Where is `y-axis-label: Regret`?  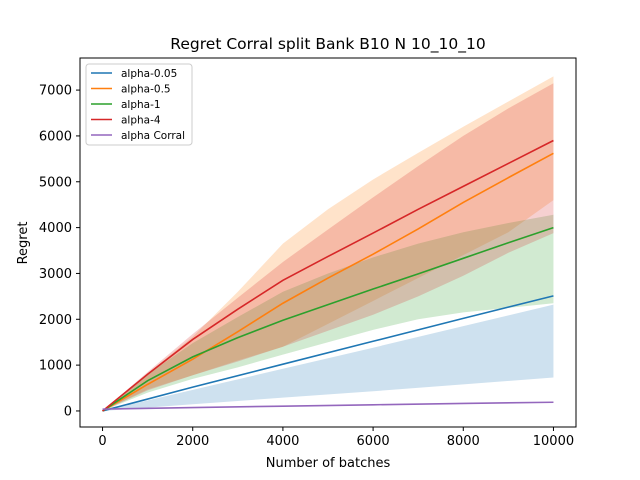 y-axis-label: Regret is located at coordinates (23, 243).